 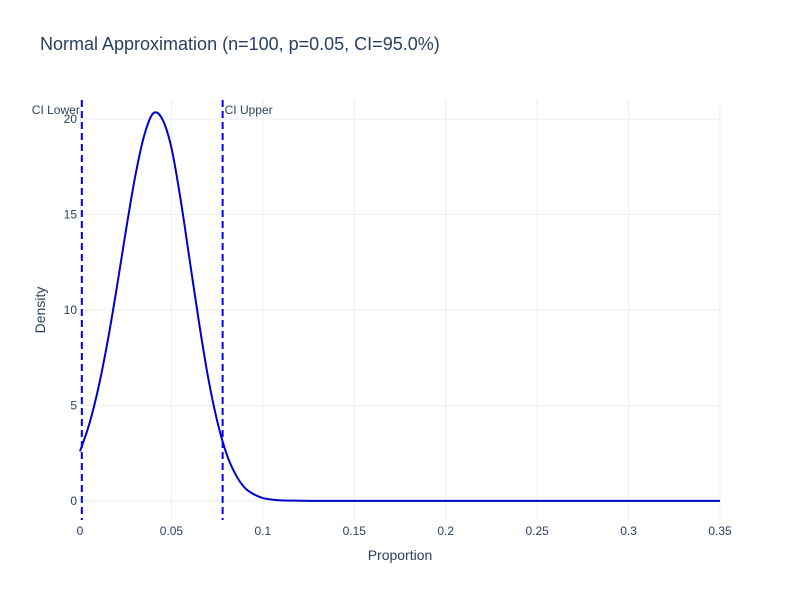 I want to click on ci-line-label: CI Upper, so click(x=249, y=110).